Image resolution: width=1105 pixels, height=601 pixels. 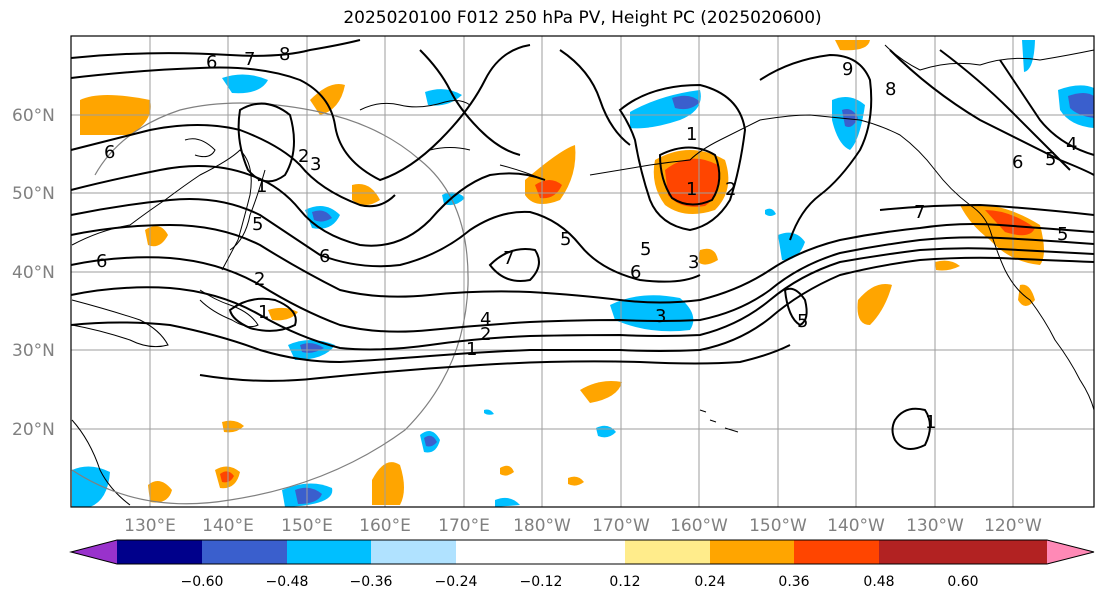 I want to click on lon-label: 140°E, so click(x=228, y=526).